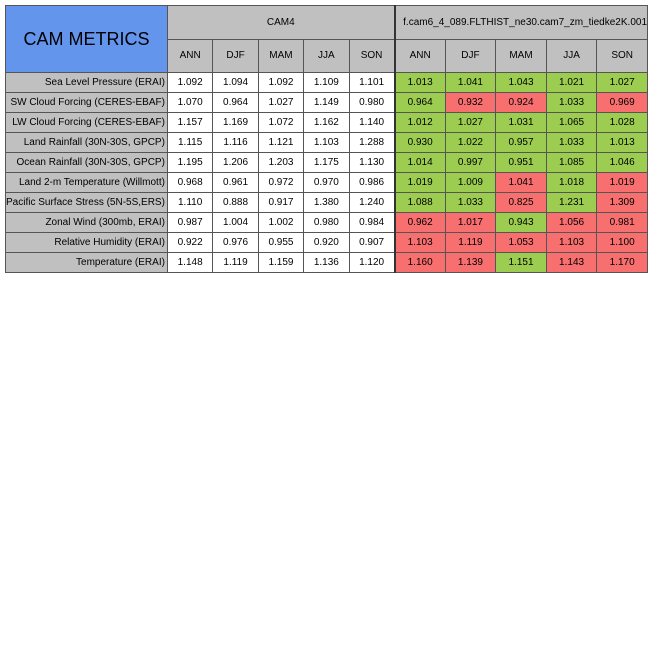 This screenshot has height=647, width=648. Describe the element at coordinates (235, 202) in the screenshot. I see `cam4-value-cell: 0.888` at that location.